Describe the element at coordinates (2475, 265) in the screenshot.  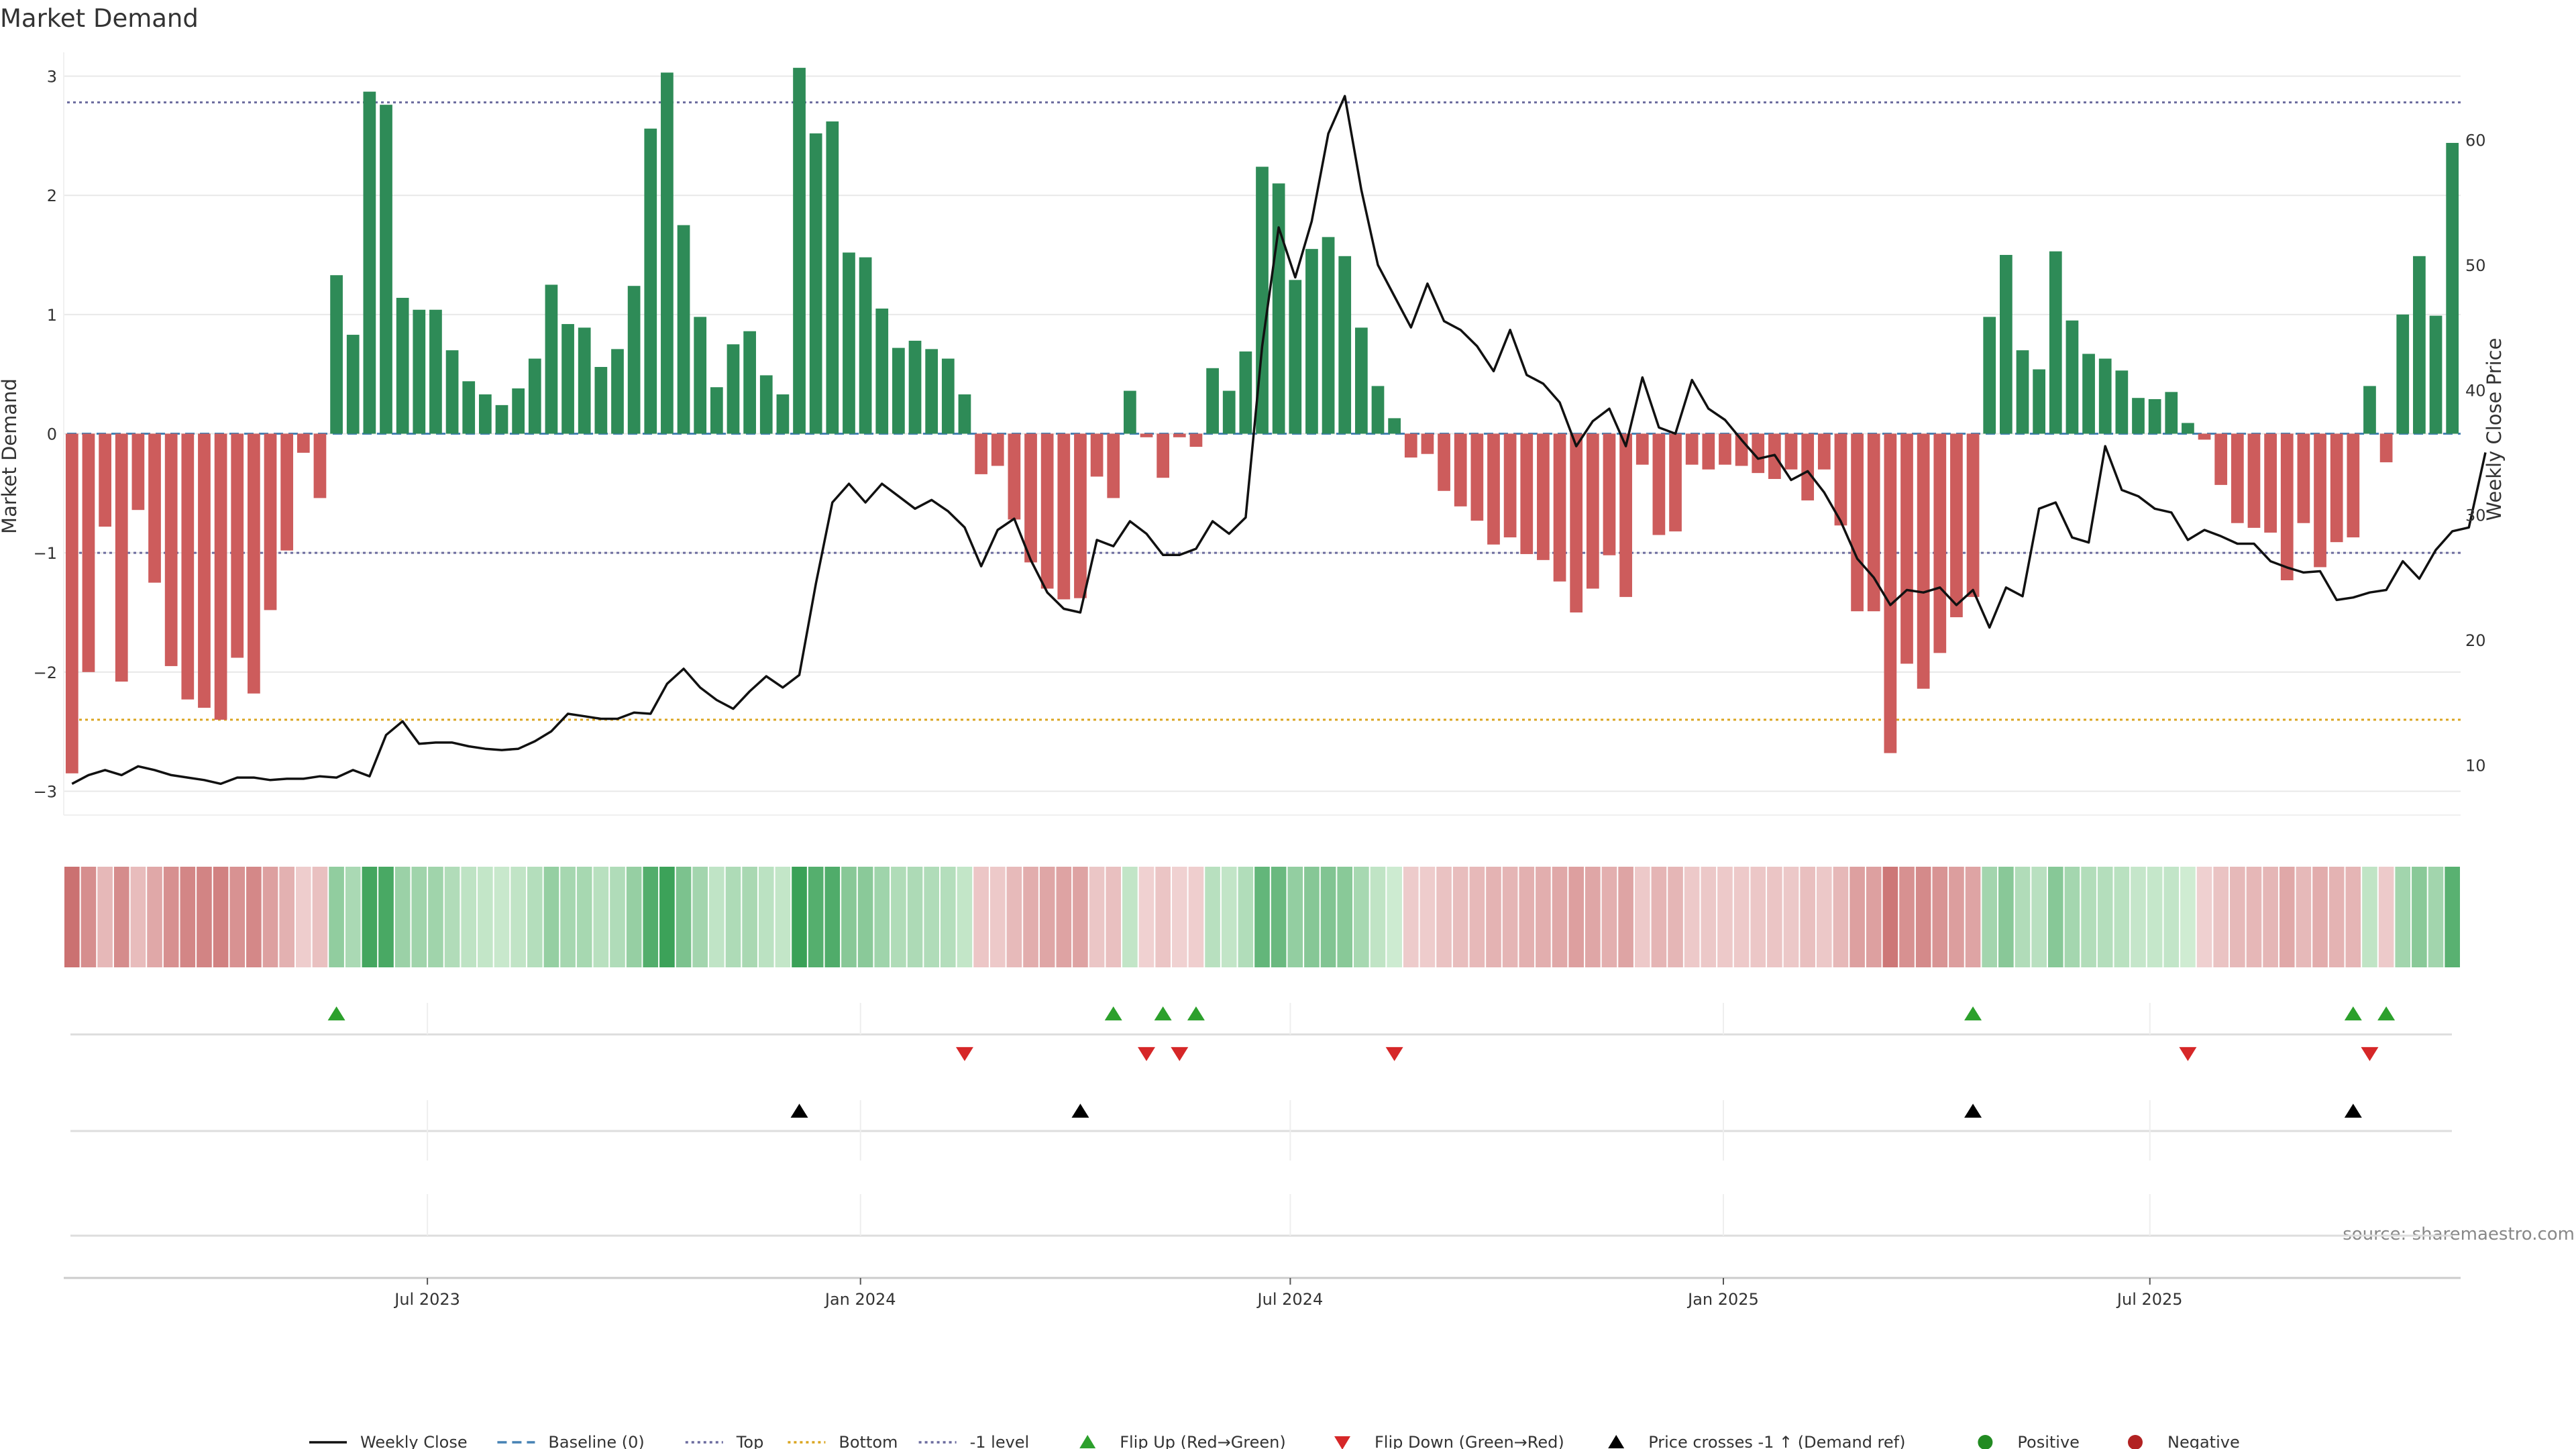
I see `y2-tick-label: 50` at that location.